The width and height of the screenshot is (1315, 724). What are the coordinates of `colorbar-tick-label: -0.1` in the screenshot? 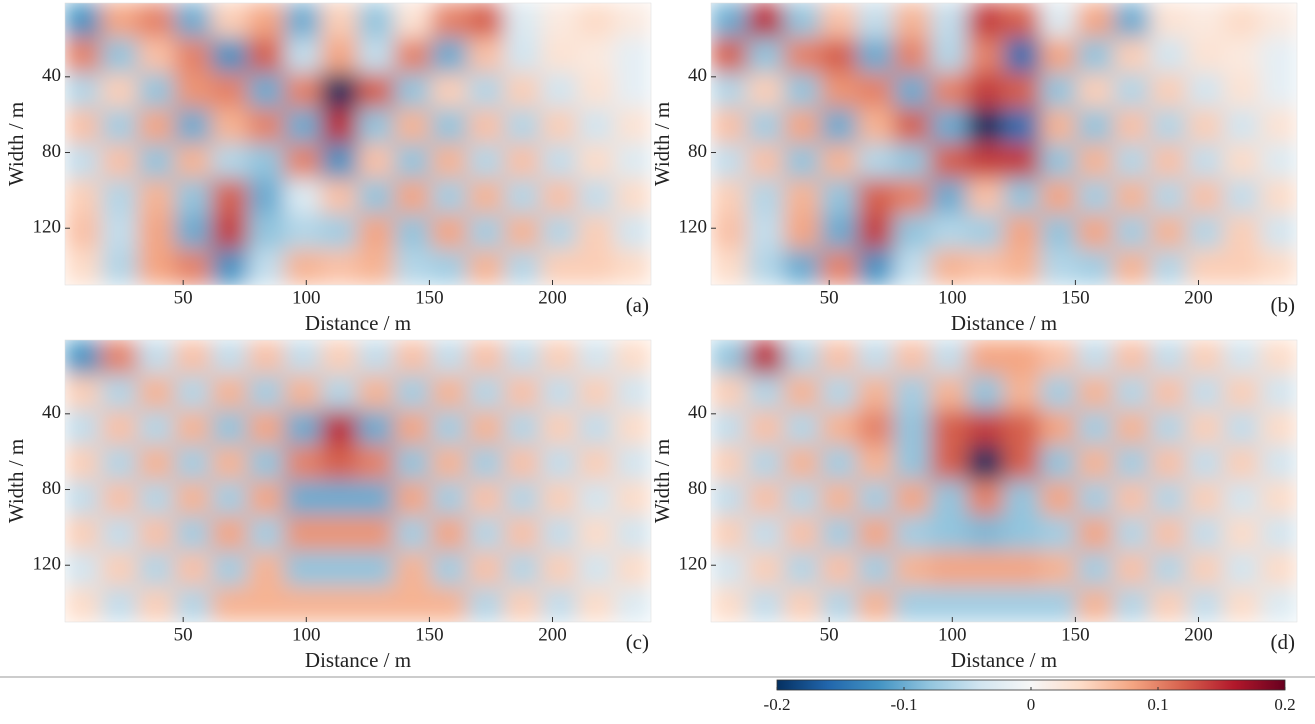 It's located at (904, 704).